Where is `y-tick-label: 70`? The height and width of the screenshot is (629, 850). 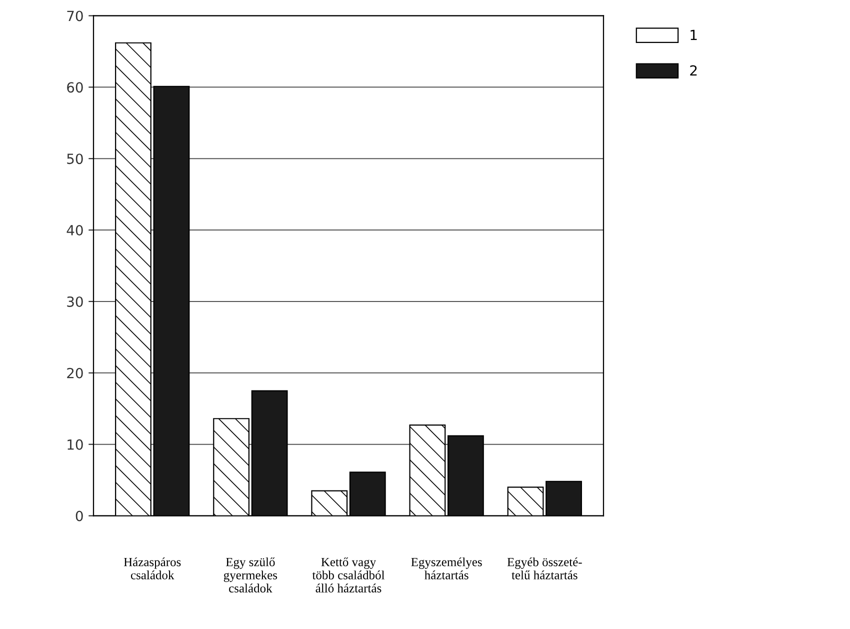
y-tick-label: 70 is located at coordinates (75, 16).